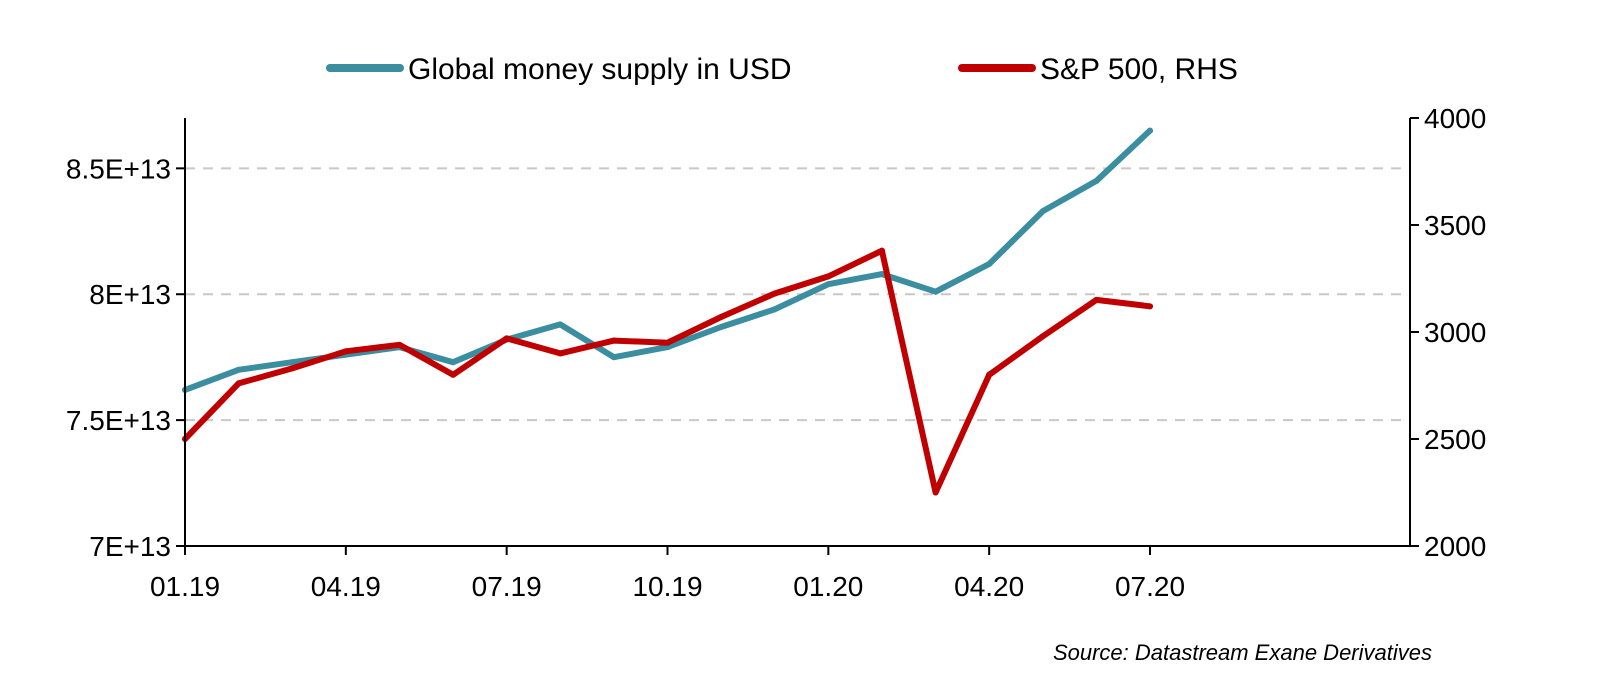 The width and height of the screenshot is (1600, 686). I want to click on x-tick-label: 04.20, so click(989, 586).